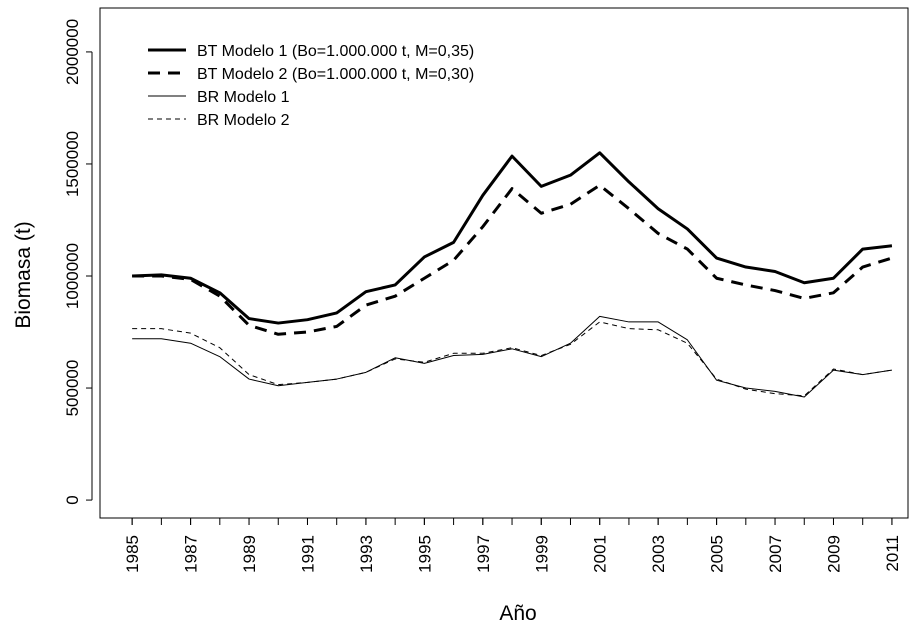 The width and height of the screenshot is (913, 626). What do you see at coordinates (717, 554) in the screenshot?
I see `x-tick-label: 2005` at bounding box center [717, 554].